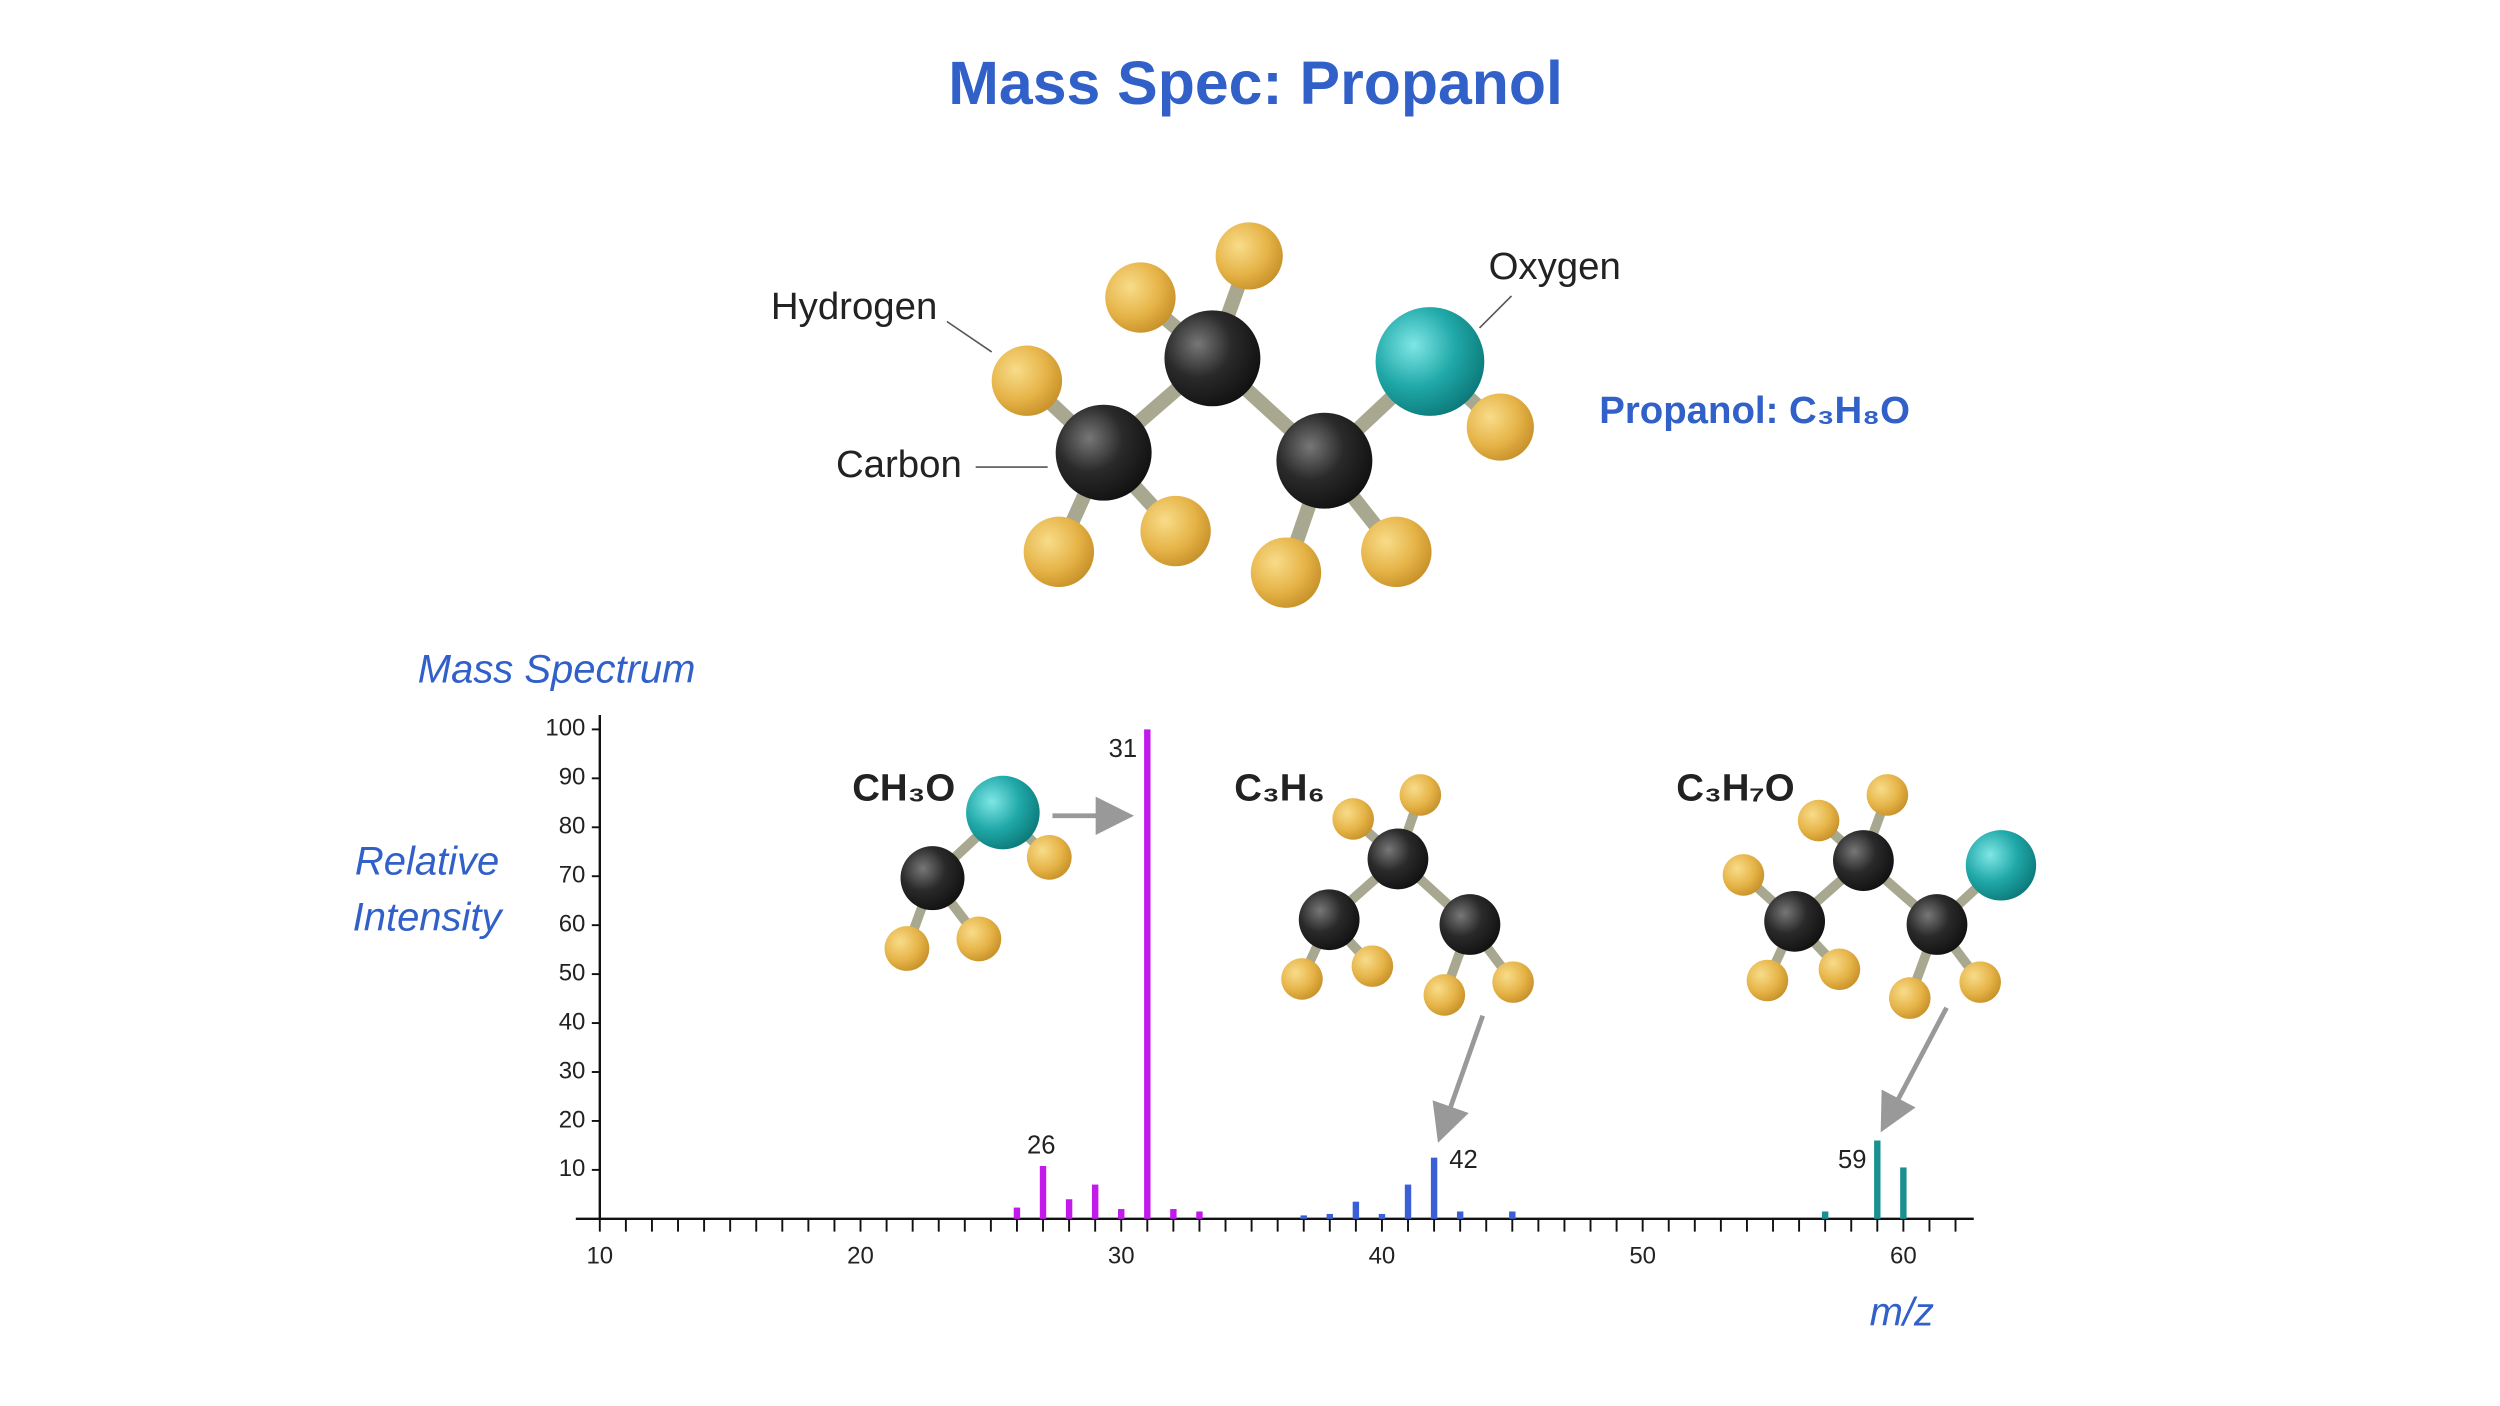  What do you see at coordinates (1903, 1256) in the screenshot?
I see `x-tick-label: 60` at bounding box center [1903, 1256].